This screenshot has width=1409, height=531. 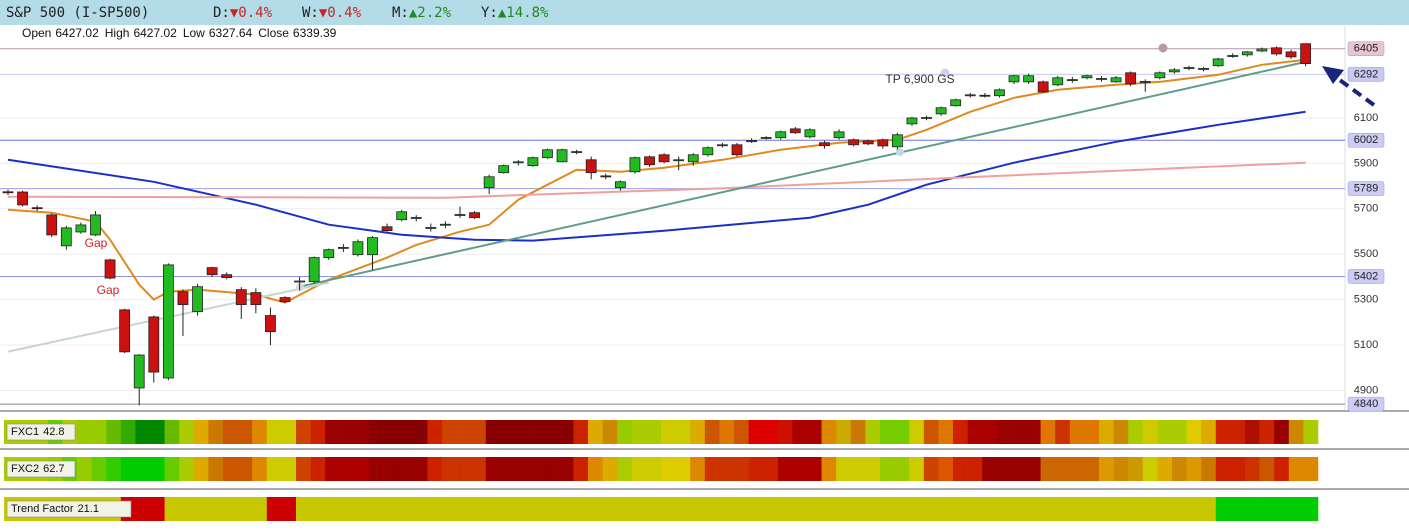 What do you see at coordinates (25, 432) in the screenshot?
I see `indicator-name: FXC1` at bounding box center [25, 432].